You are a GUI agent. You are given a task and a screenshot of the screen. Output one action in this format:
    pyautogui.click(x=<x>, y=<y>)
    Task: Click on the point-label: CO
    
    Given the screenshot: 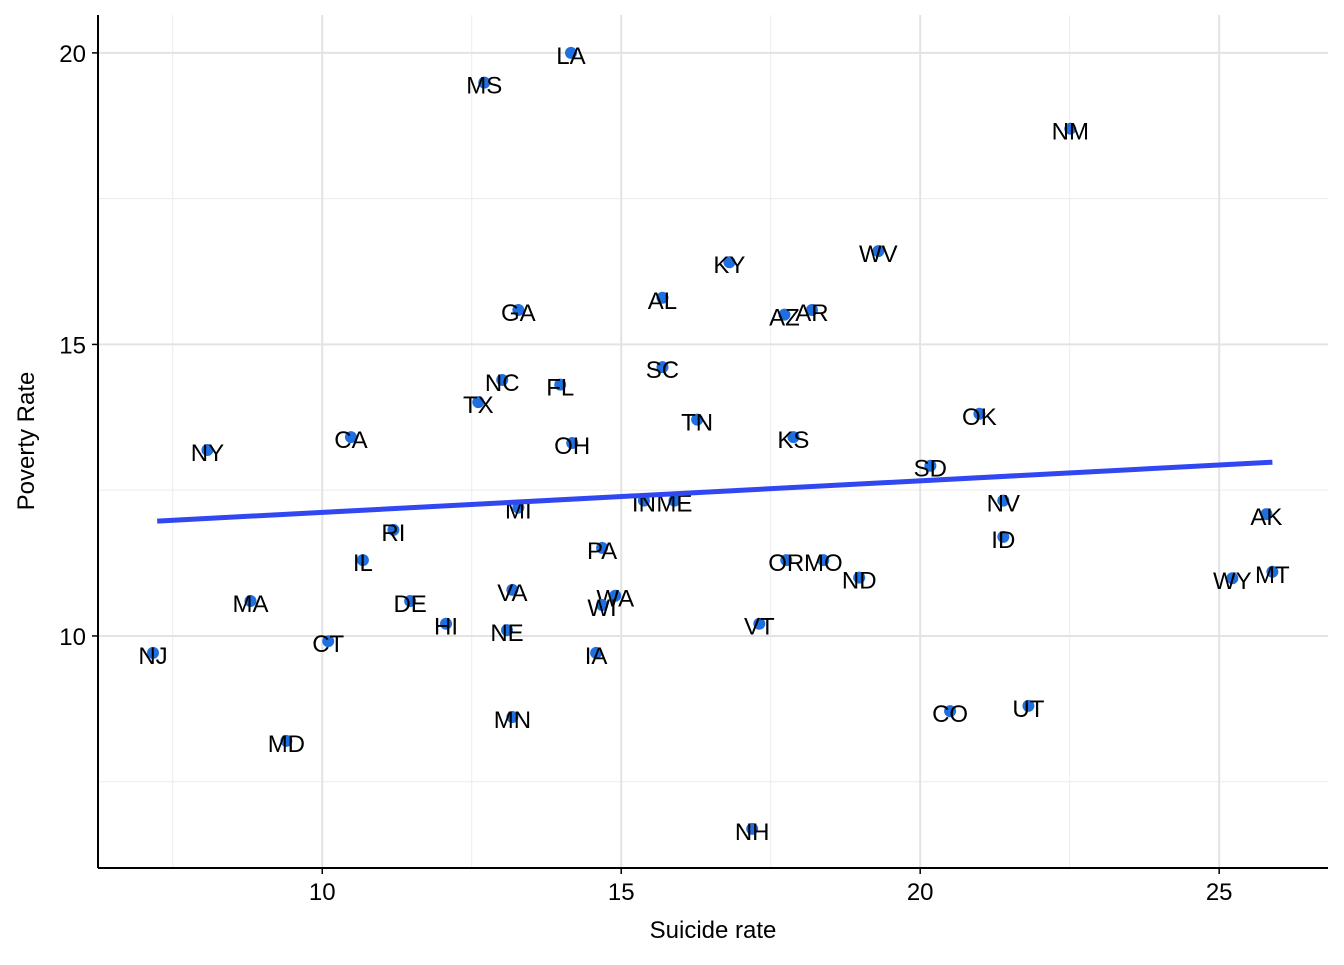 What is the action you would take?
    pyautogui.click(x=950, y=714)
    